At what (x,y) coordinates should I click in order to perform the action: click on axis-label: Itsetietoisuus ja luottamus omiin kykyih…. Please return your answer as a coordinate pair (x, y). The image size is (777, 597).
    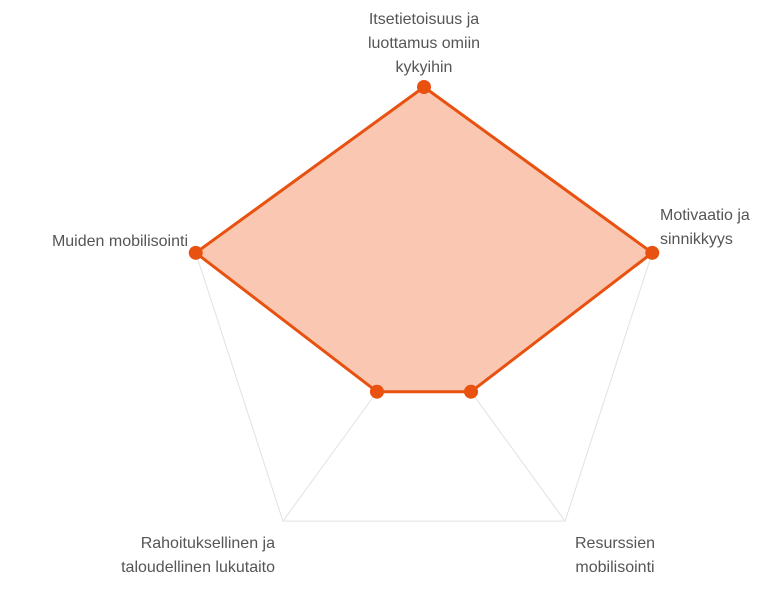
    Looking at the image, I should click on (424, 43).